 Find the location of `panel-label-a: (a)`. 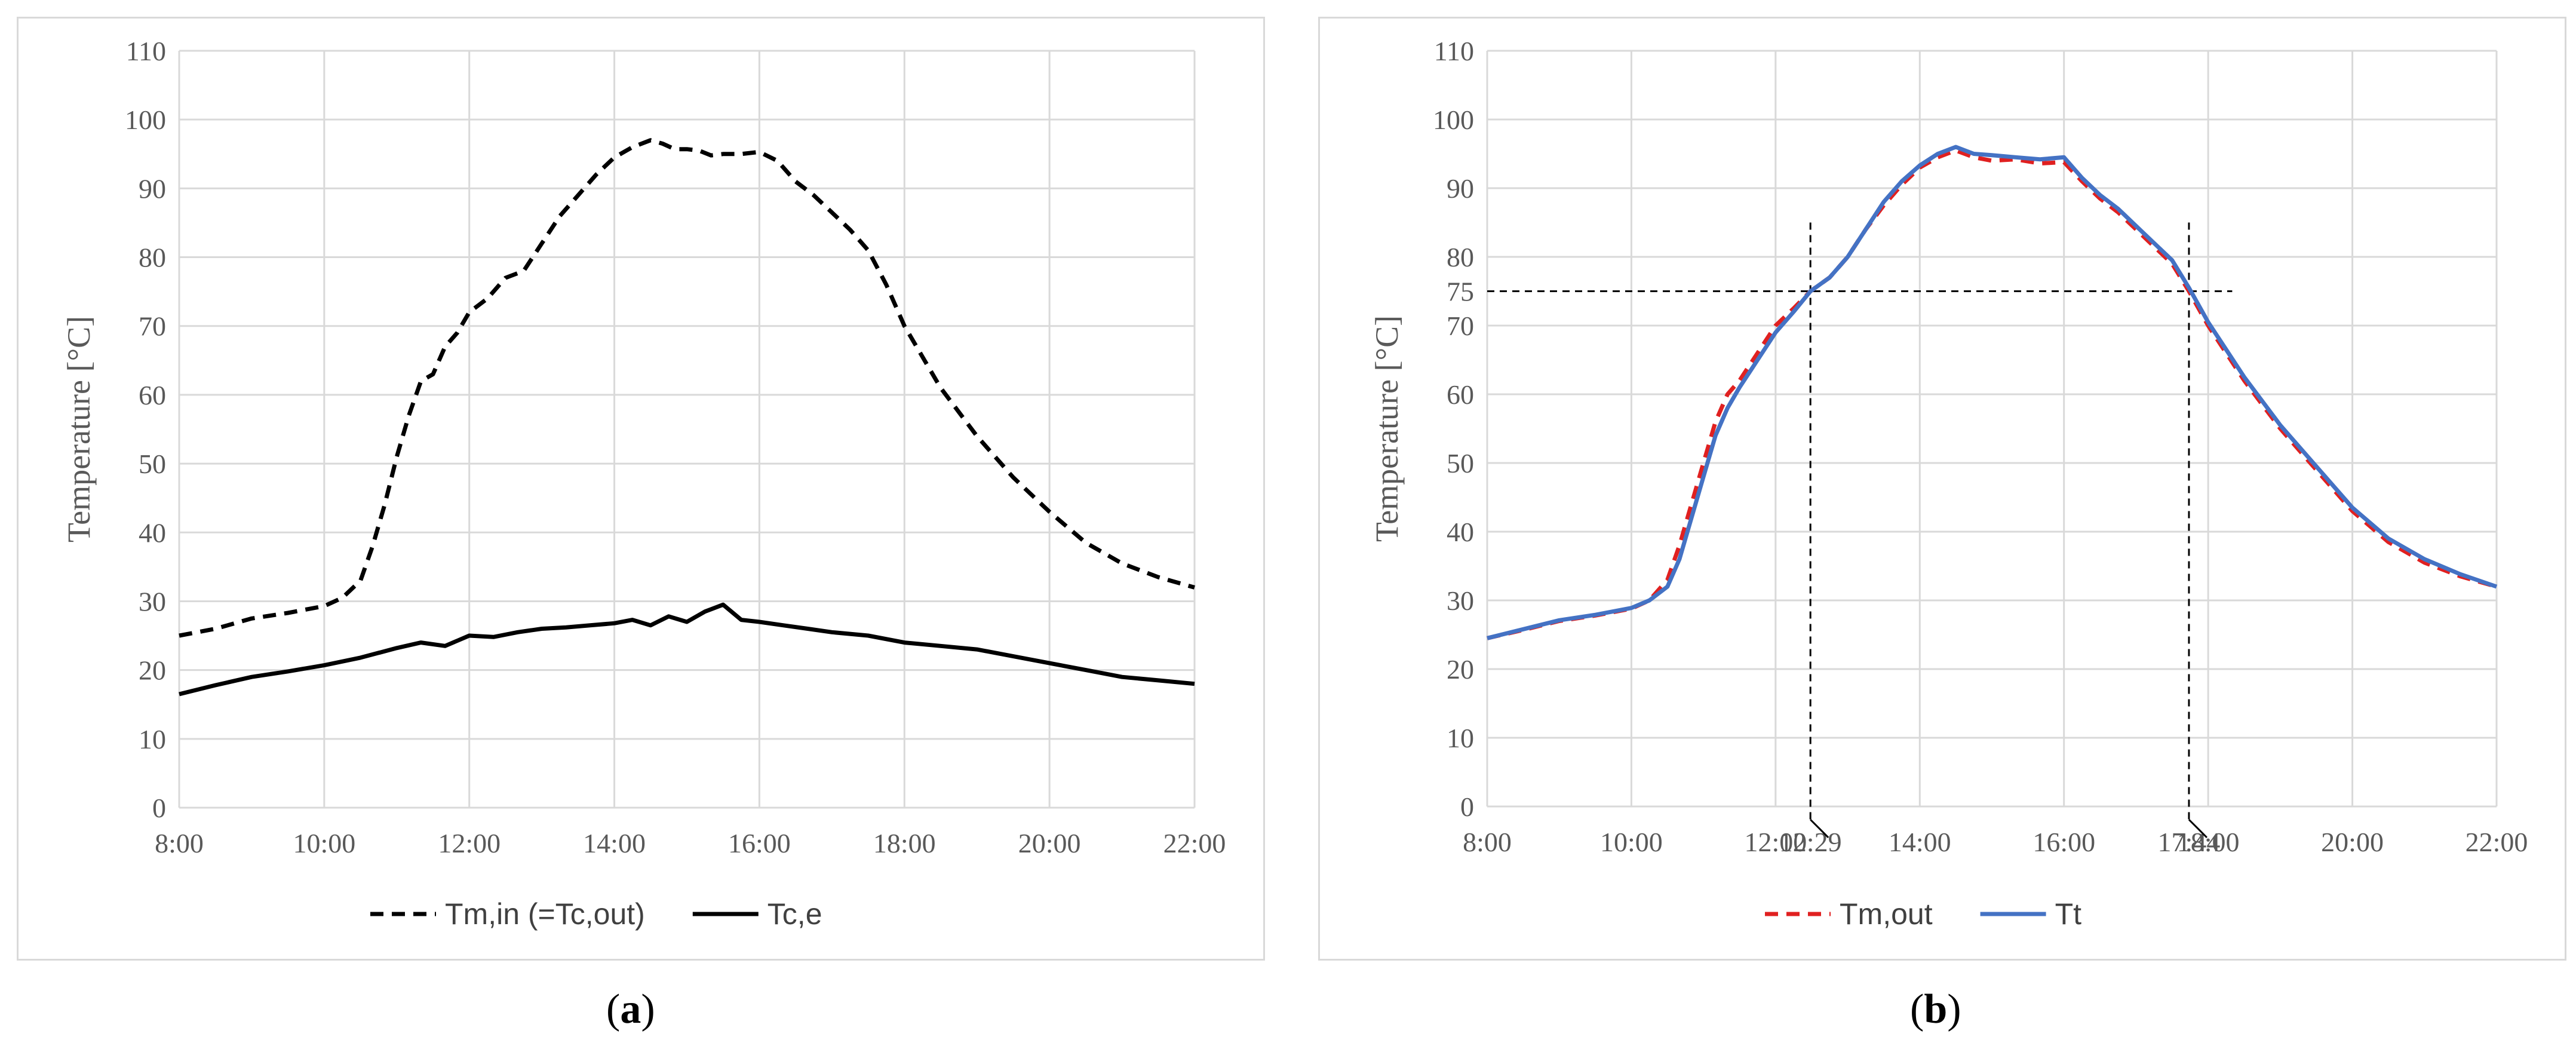

panel-label-a: (a) is located at coordinates (630, 1009).